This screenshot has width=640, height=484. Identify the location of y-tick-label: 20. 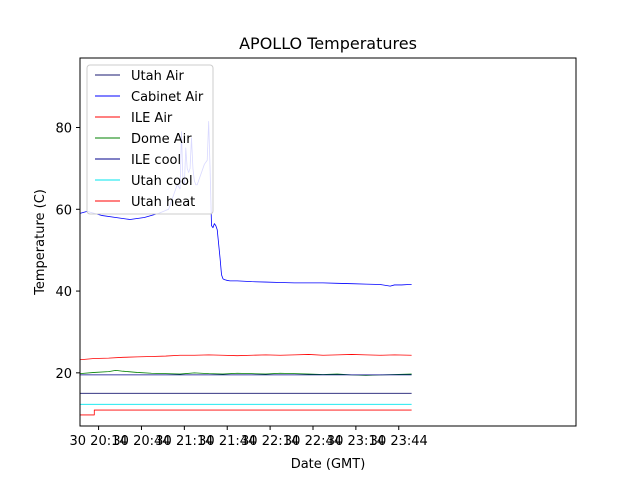
(63, 374).